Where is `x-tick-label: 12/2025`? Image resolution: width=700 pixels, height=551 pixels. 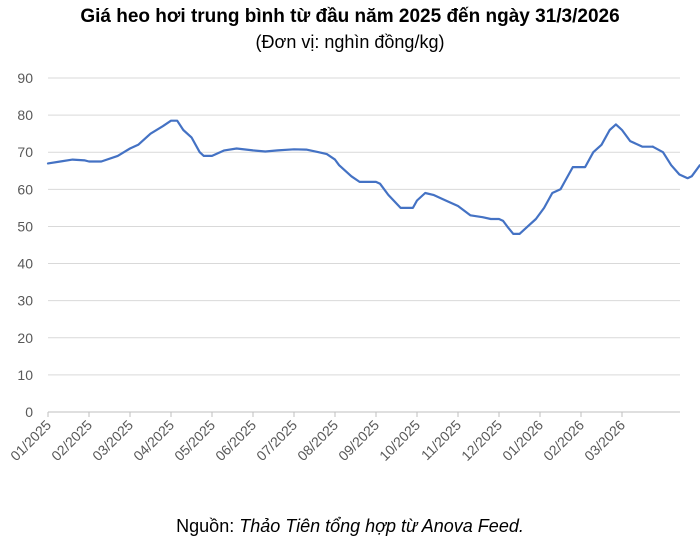
x-tick-label: 12/2025 is located at coordinates (481, 440).